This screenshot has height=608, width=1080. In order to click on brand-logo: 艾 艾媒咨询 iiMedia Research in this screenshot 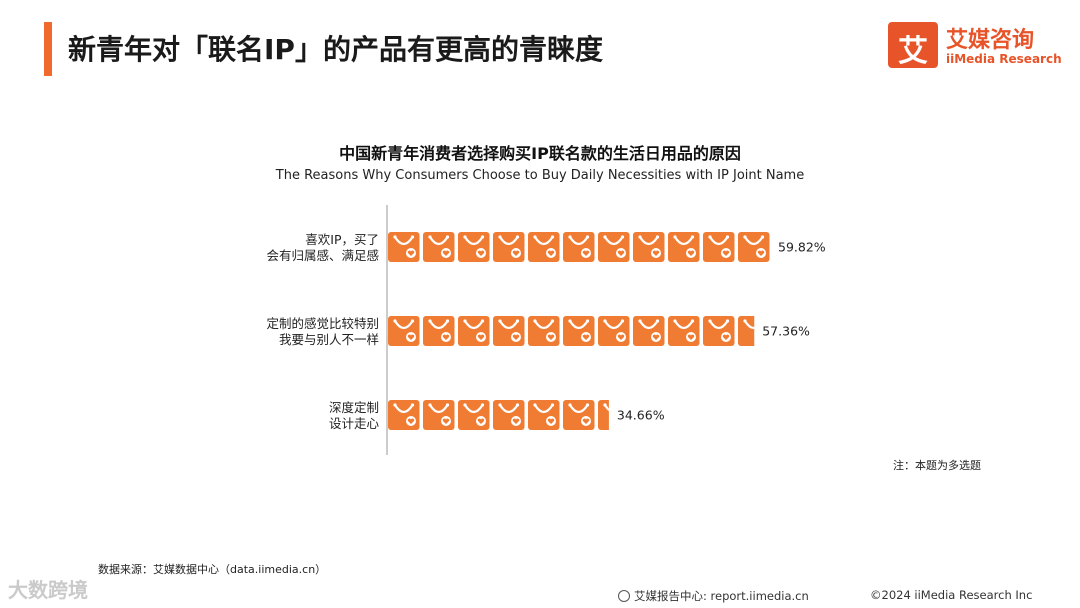, I will do `click(978, 47)`.